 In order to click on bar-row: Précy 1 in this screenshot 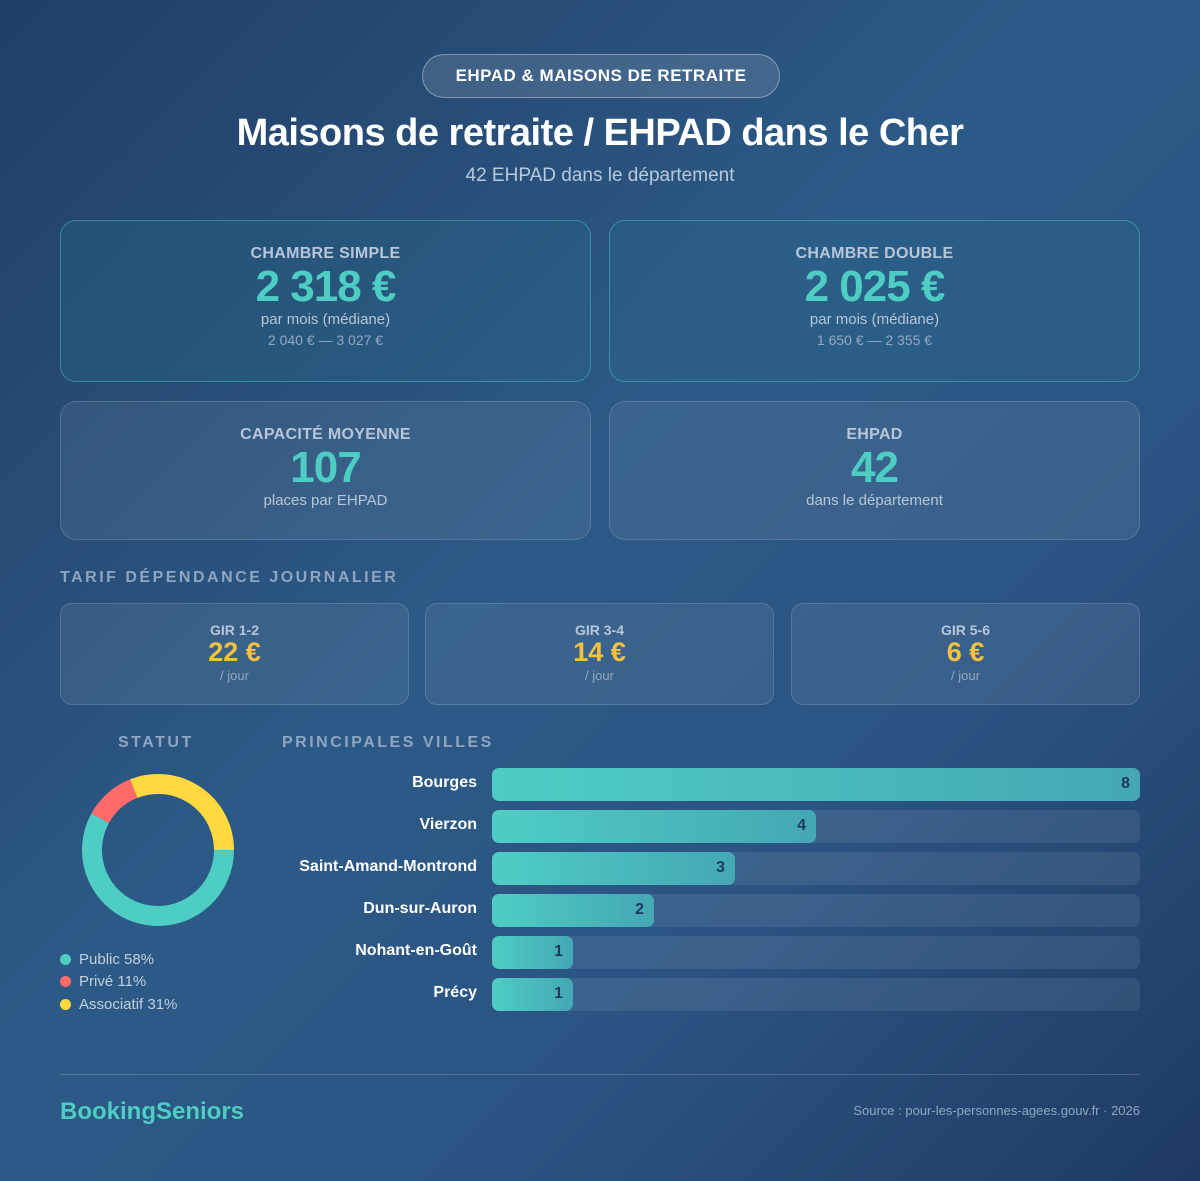, I will do `click(710, 994)`.